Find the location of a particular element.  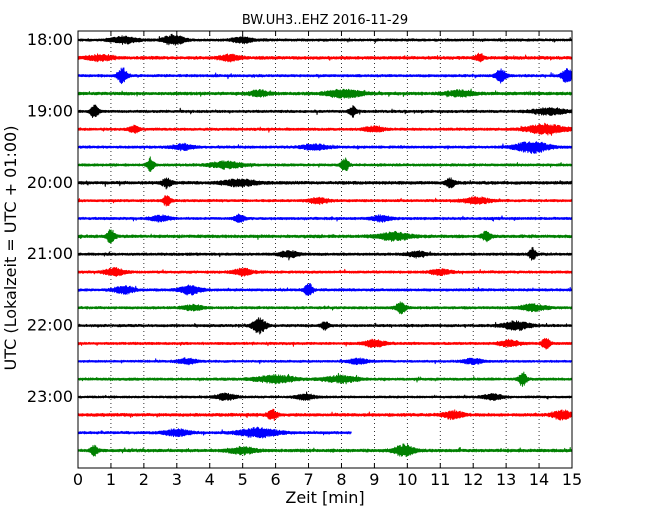

x-tick-label: 7 is located at coordinates (308, 479).